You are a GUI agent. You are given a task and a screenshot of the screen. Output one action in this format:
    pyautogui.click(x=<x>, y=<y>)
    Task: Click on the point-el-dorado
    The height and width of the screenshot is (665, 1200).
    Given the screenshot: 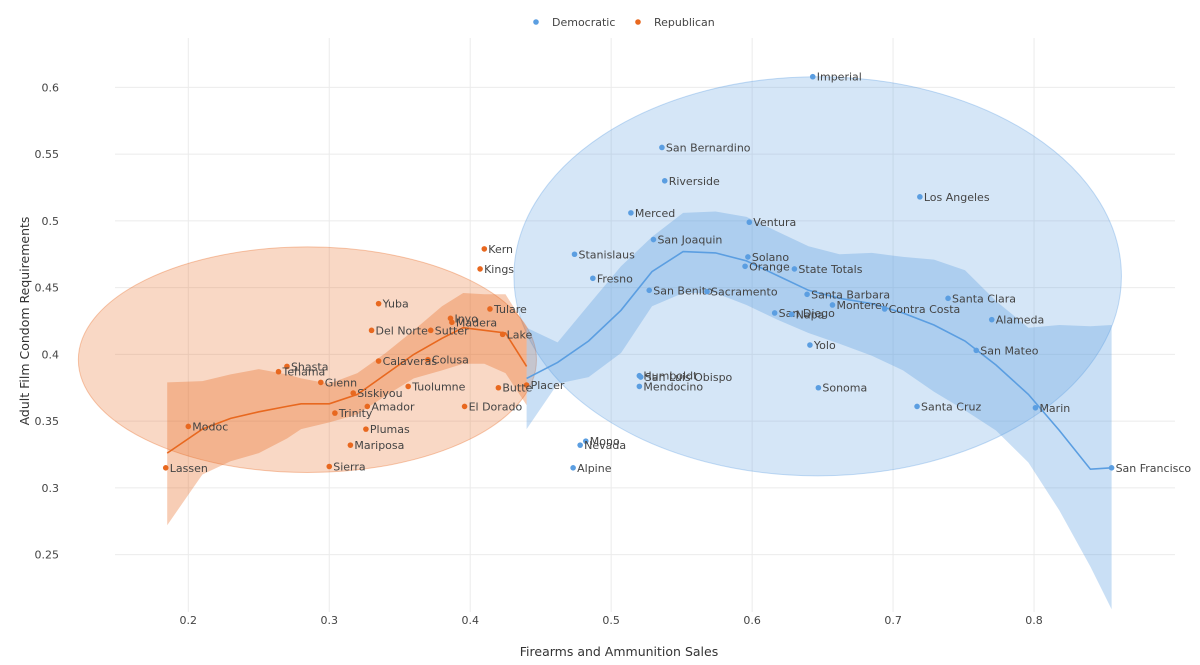 What is the action you would take?
    pyautogui.click(x=464, y=406)
    